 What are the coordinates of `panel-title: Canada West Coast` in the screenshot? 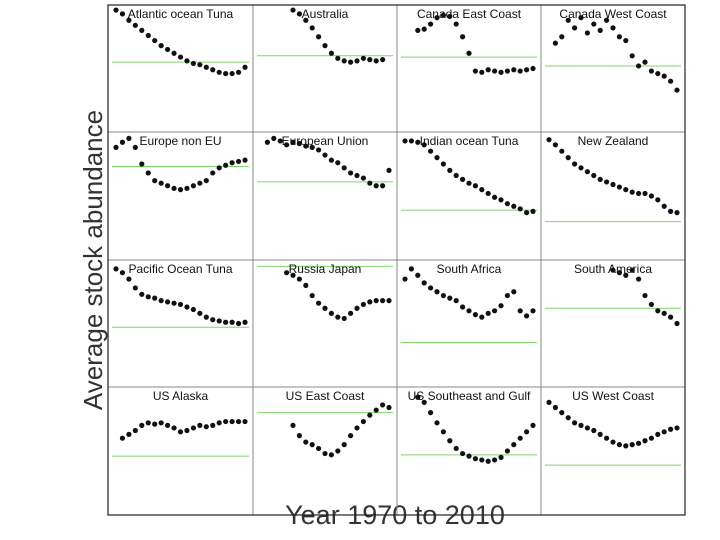 It's located at (613, 14).